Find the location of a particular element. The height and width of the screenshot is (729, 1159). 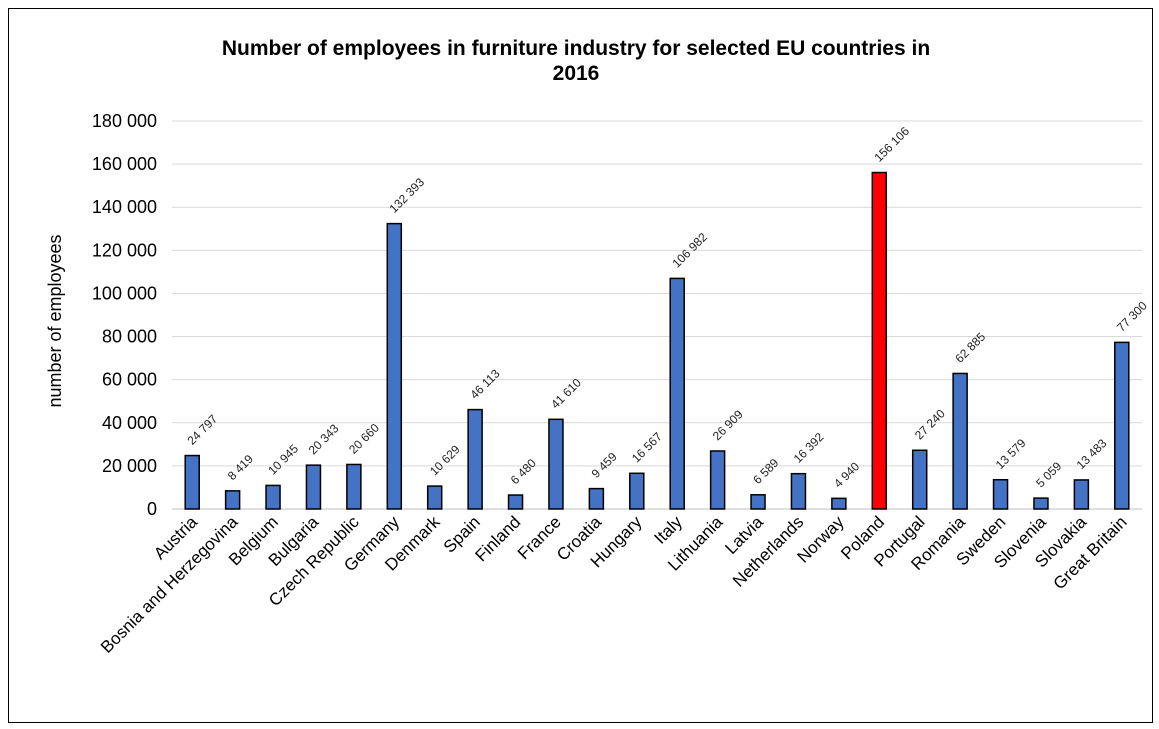

bar-hungary is located at coordinates (637, 491).